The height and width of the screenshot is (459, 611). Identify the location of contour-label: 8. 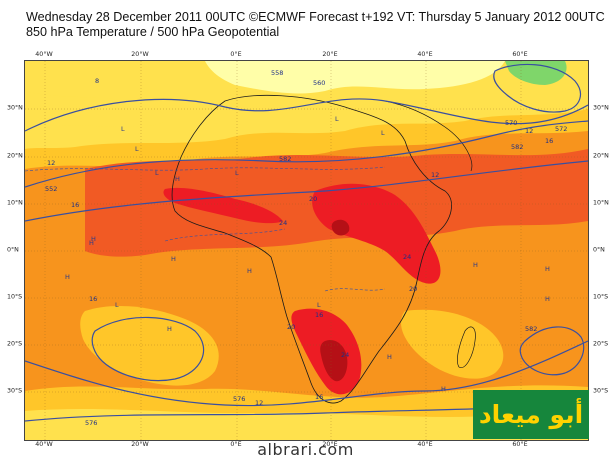
(97, 81).